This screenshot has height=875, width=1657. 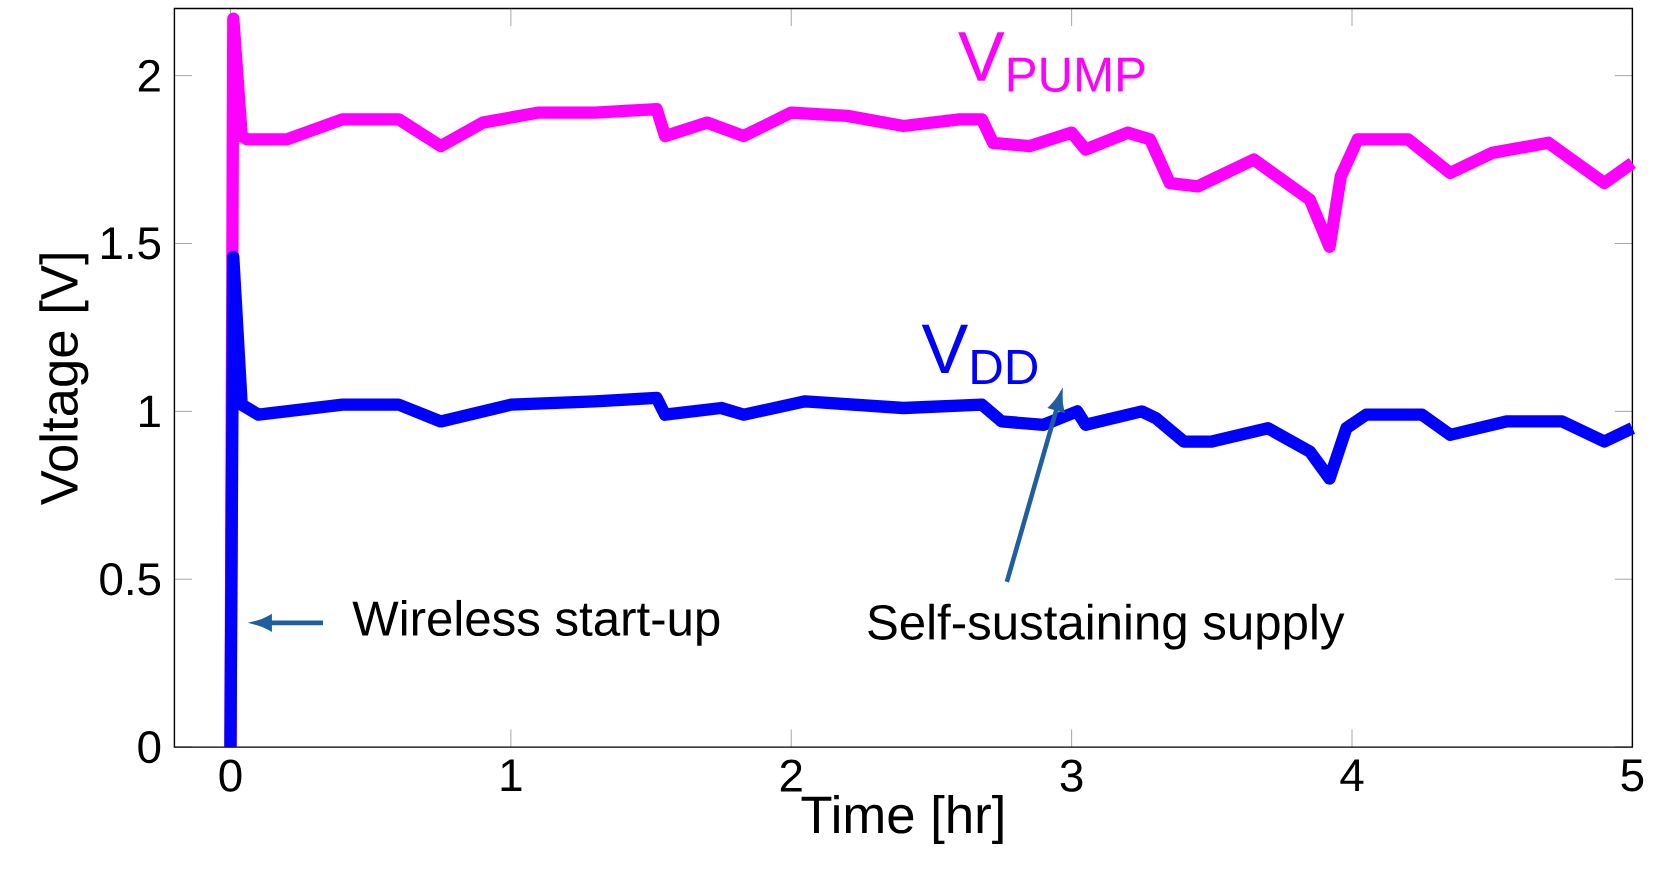 I want to click on y-tick-label: 1, so click(x=150, y=411).